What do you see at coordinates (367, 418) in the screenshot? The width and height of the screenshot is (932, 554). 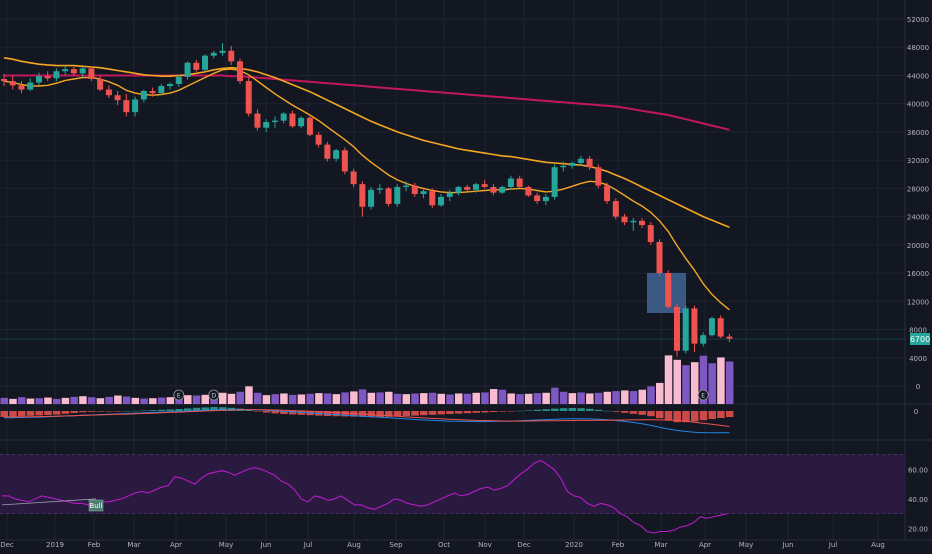 I see `macd-signal-line` at bounding box center [367, 418].